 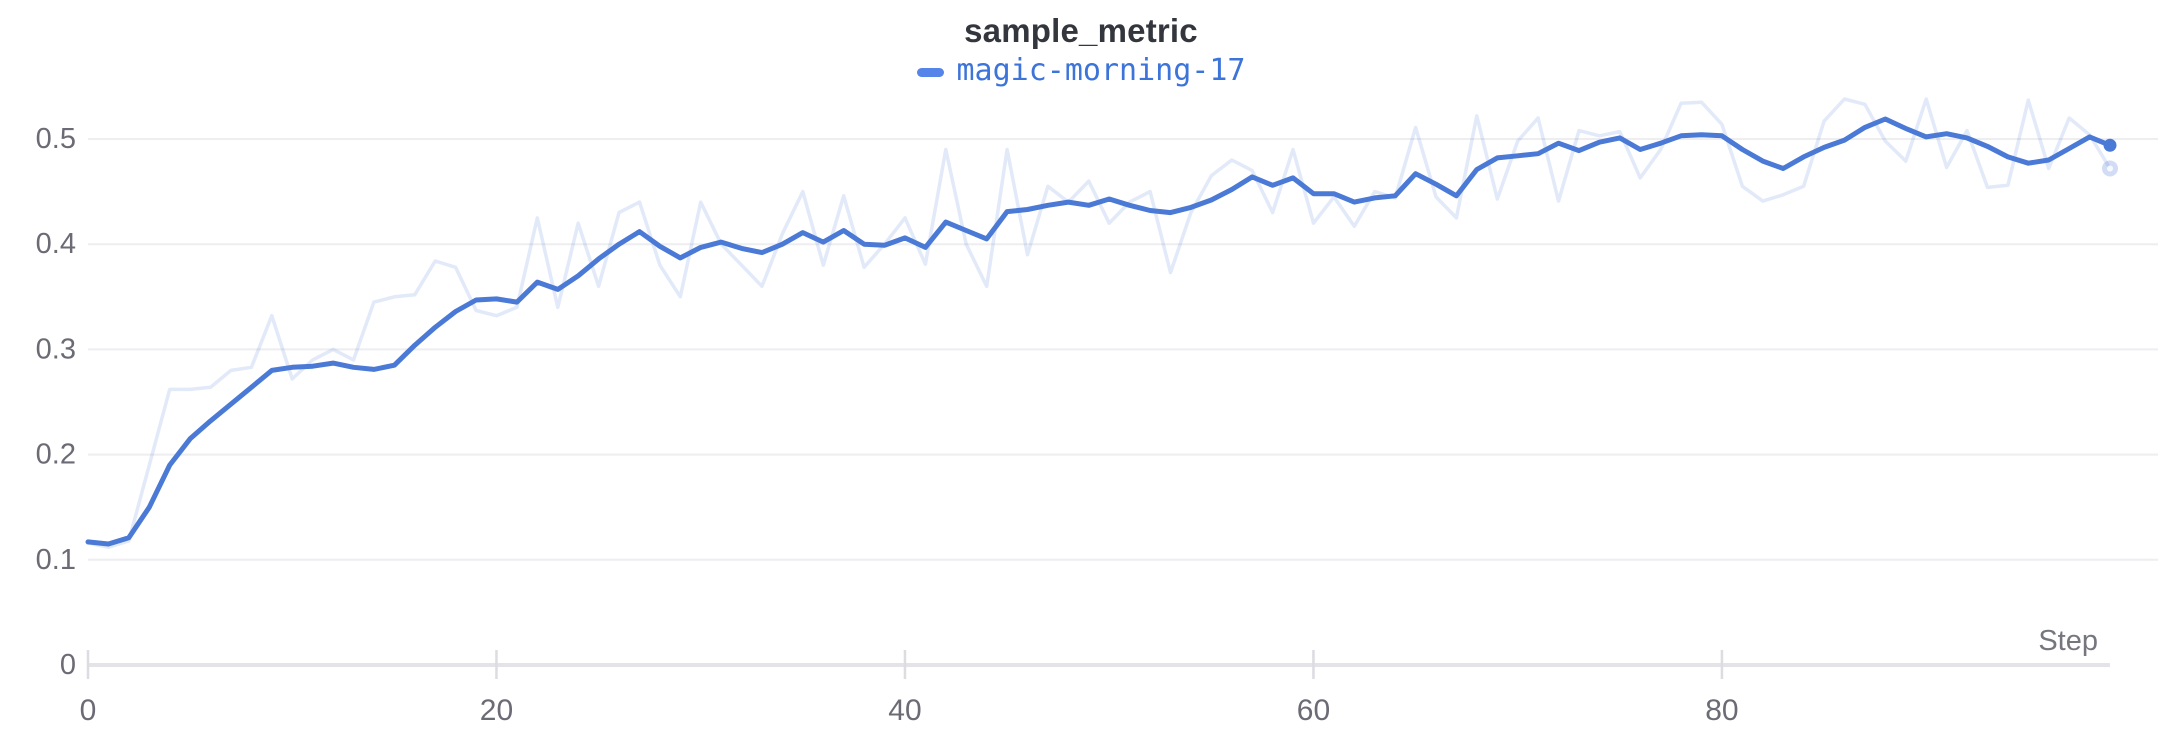 What do you see at coordinates (2110, 168) in the screenshot?
I see `raw-end-point-marker-center` at bounding box center [2110, 168].